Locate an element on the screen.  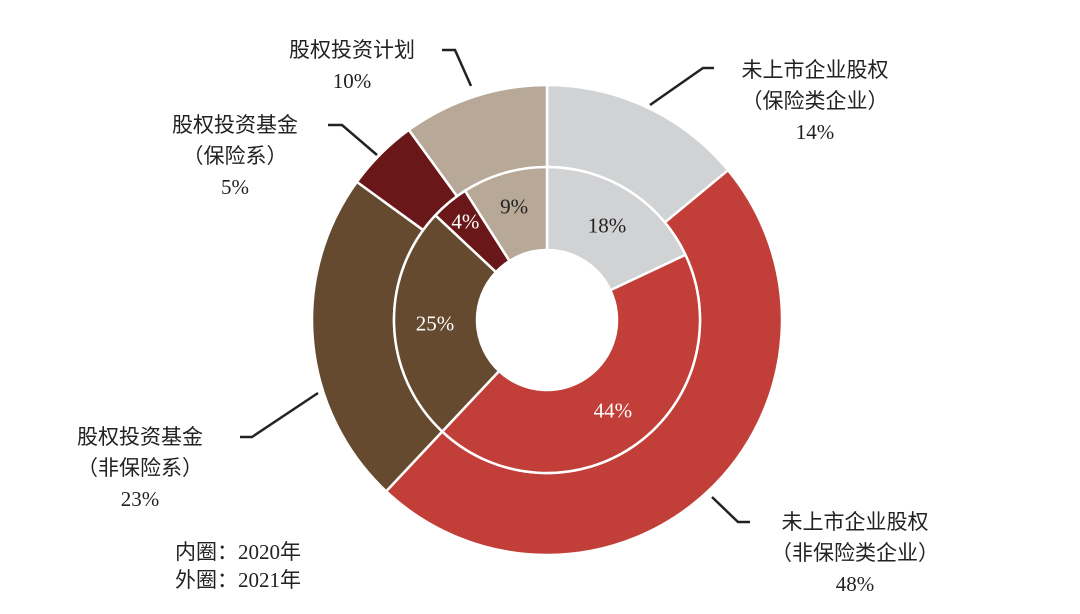
inner-label-3: 4% is located at coordinates (465, 221).